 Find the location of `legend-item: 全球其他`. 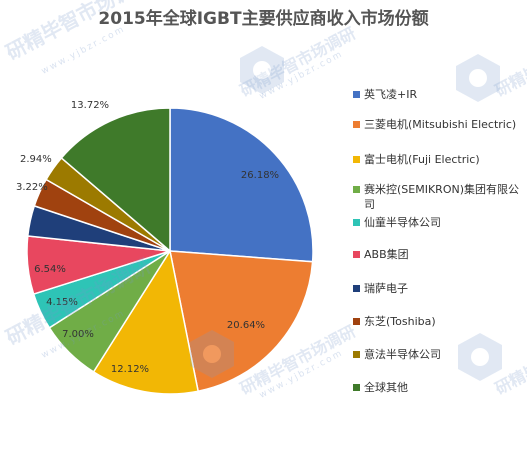

legend-item: 全球其他 is located at coordinates (437, 387).